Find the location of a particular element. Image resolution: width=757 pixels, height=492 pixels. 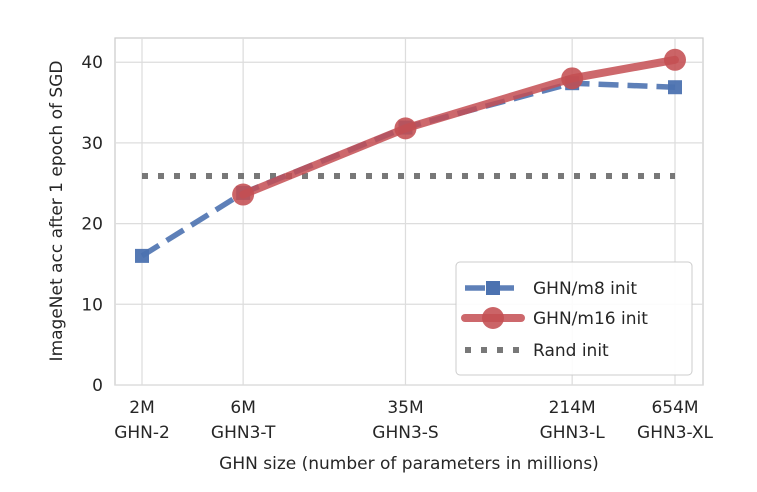

legend-label: GHN/m8 init is located at coordinates (585, 289).